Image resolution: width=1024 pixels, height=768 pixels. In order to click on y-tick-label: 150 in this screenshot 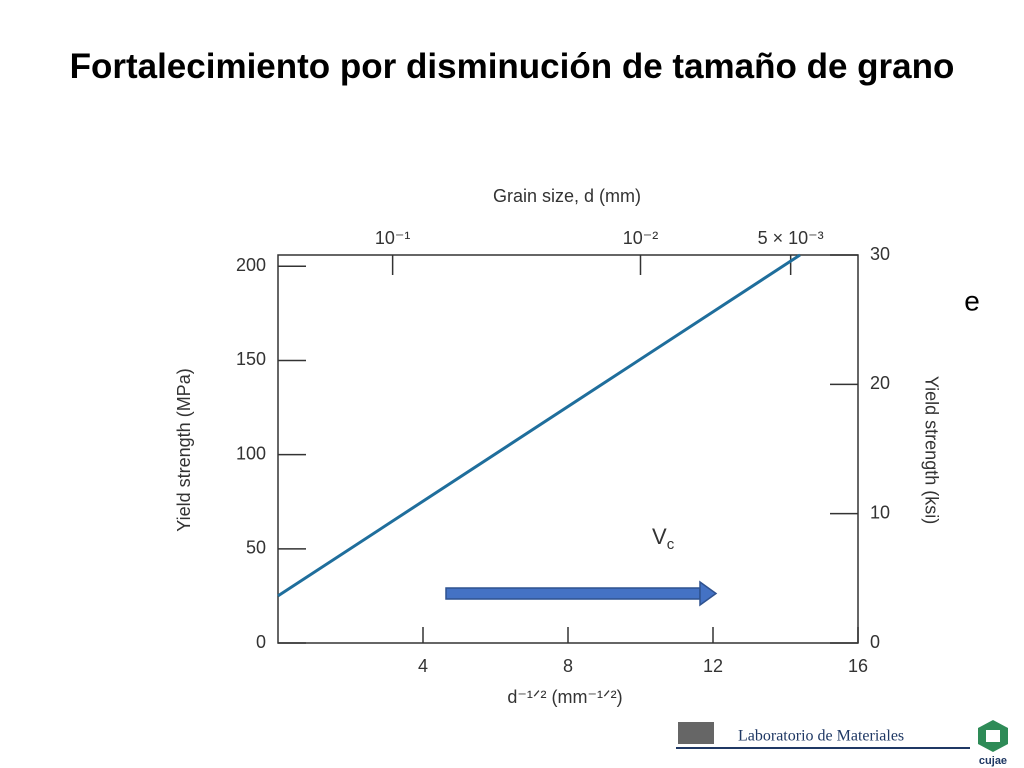, I will do `click(251, 359)`.